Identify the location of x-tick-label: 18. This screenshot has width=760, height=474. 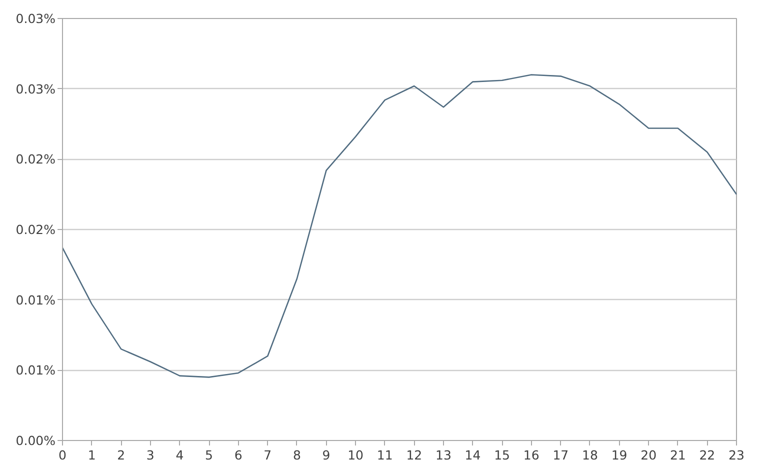
(590, 455).